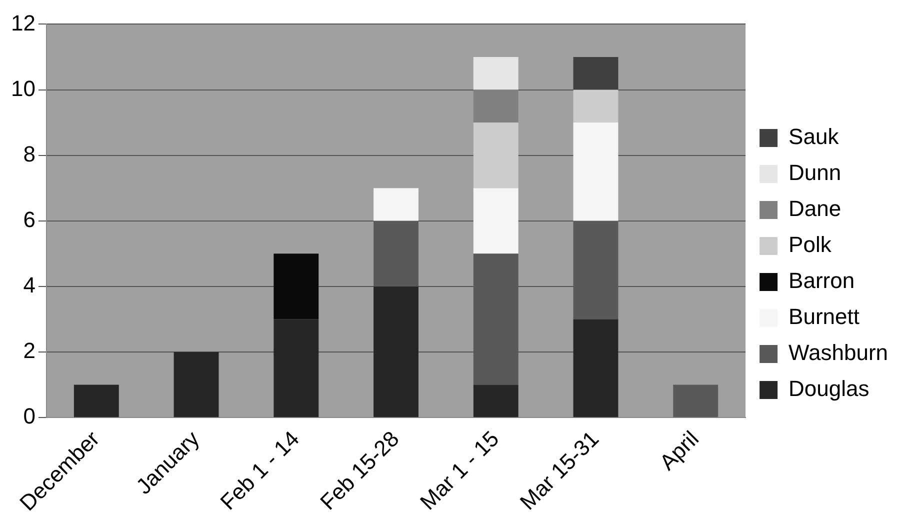  What do you see at coordinates (23, 23) in the screenshot?
I see `y-tick-label: 12` at bounding box center [23, 23].